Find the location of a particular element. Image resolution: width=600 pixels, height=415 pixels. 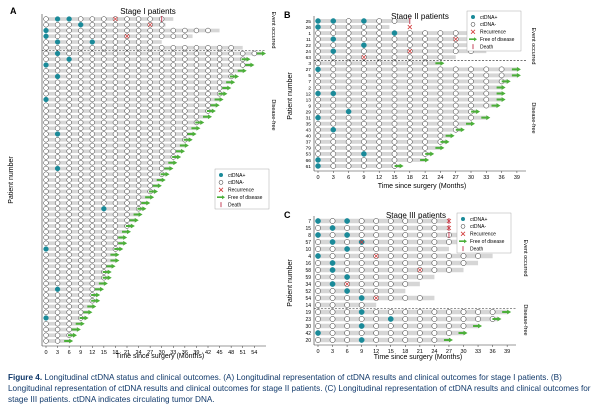

patient-id-label: 63 is located at coordinates (309, 58).